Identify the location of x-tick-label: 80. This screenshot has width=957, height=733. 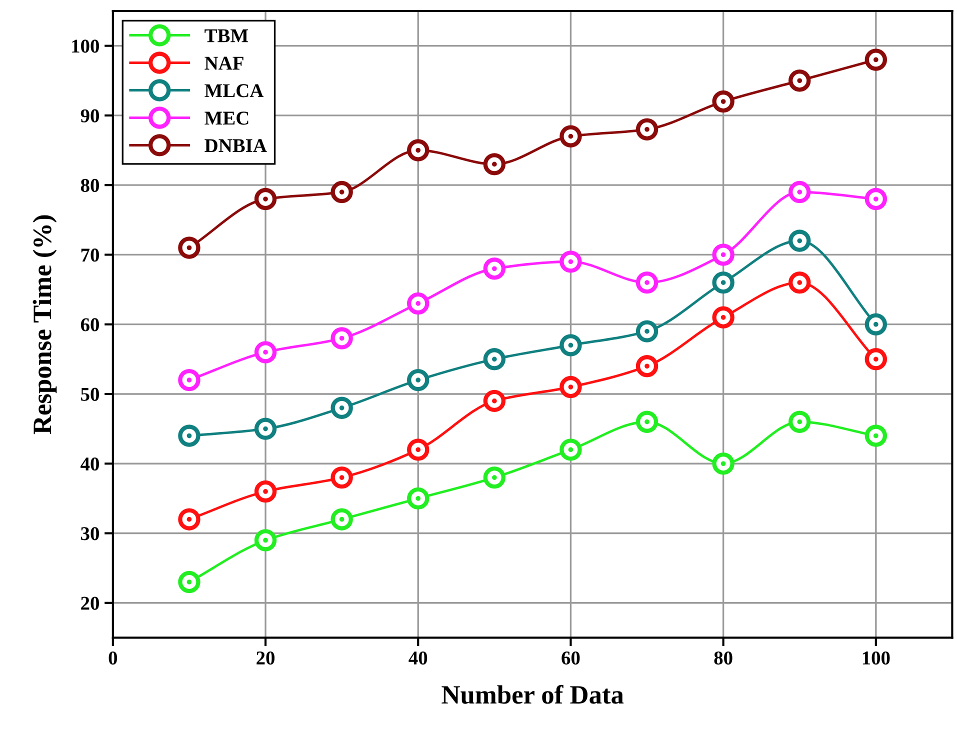
(723, 658).